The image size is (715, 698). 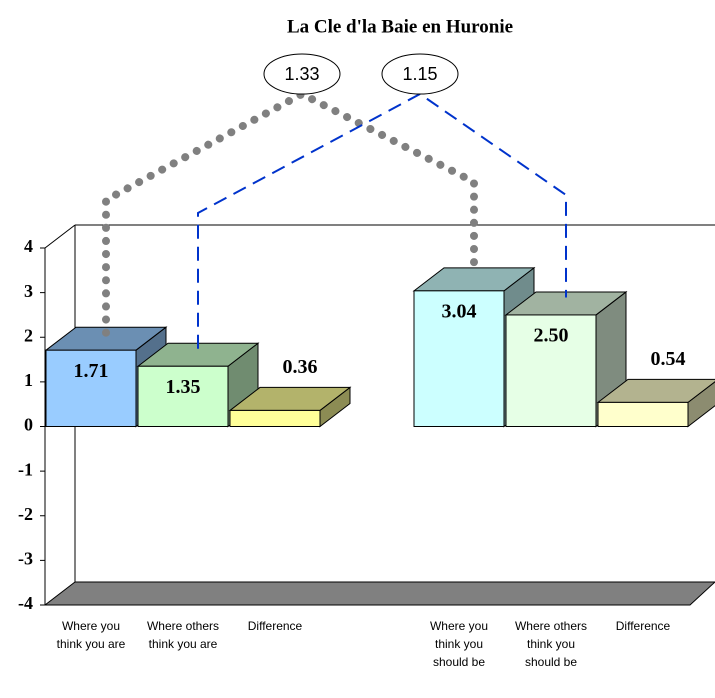 What do you see at coordinates (28, 291) in the screenshot?
I see `y-tick-label: 3` at bounding box center [28, 291].